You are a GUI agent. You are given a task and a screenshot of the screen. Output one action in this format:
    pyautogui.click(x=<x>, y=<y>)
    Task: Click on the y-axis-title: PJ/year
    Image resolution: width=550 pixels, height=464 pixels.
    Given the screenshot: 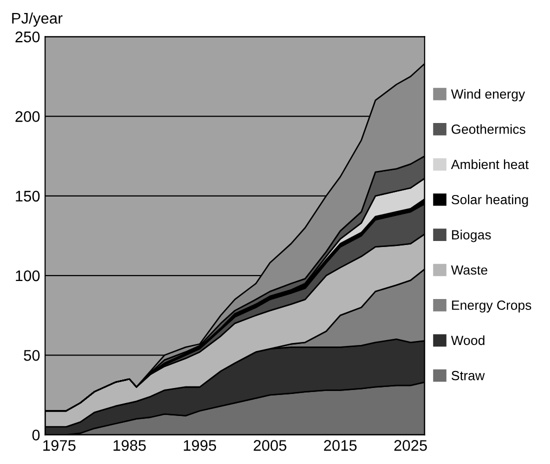 What is the action you would take?
    pyautogui.click(x=37, y=19)
    